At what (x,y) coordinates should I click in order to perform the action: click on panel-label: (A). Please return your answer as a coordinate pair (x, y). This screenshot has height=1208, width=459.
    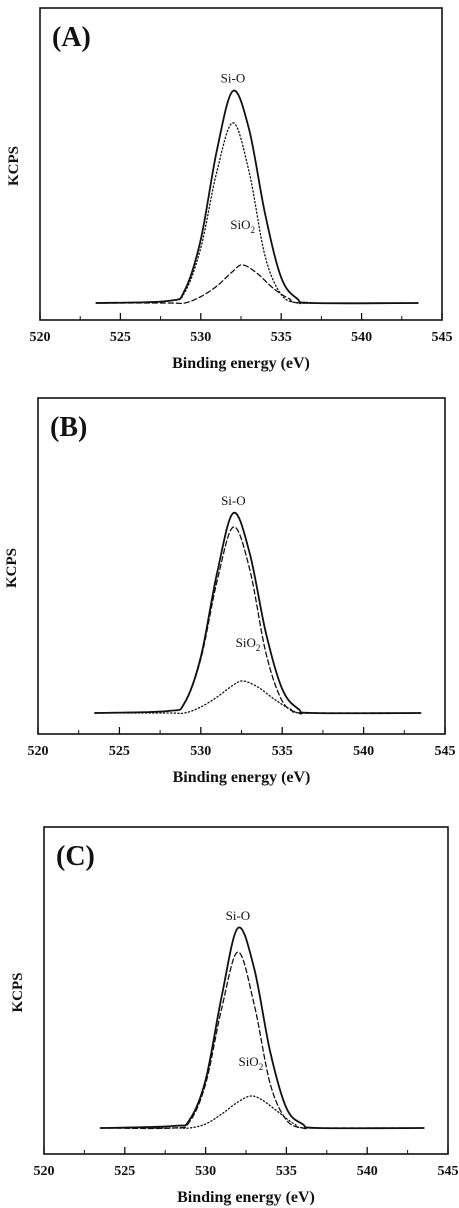
    Looking at the image, I should click on (71, 37).